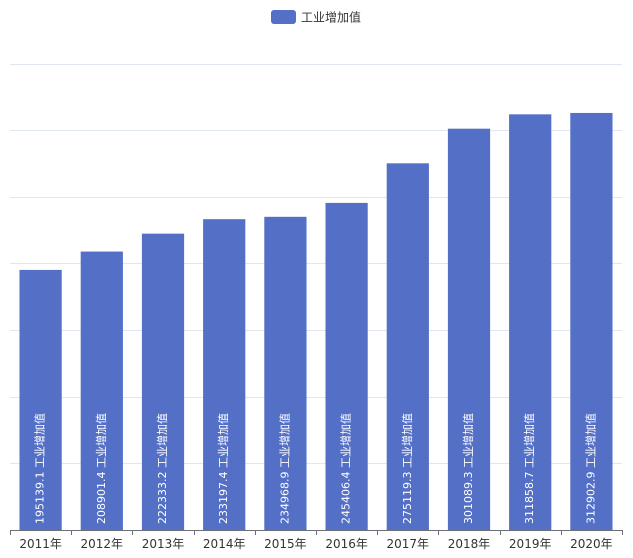  What do you see at coordinates (40, 468) in the screenshot?
I see `bar-value-label: 195139.1 工业增加值` at bounding box center [40, 468].